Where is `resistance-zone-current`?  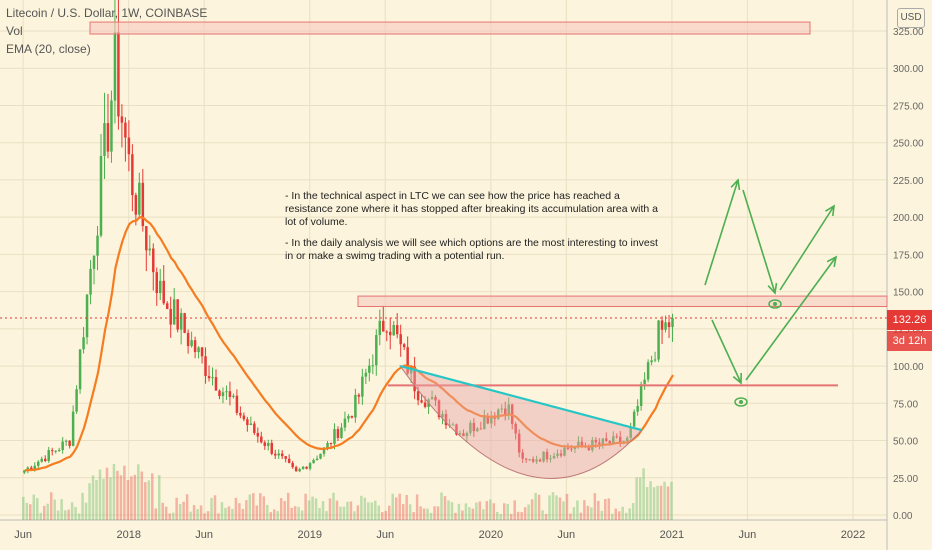
resistance-zone-current is located at coordinates (622, 301).